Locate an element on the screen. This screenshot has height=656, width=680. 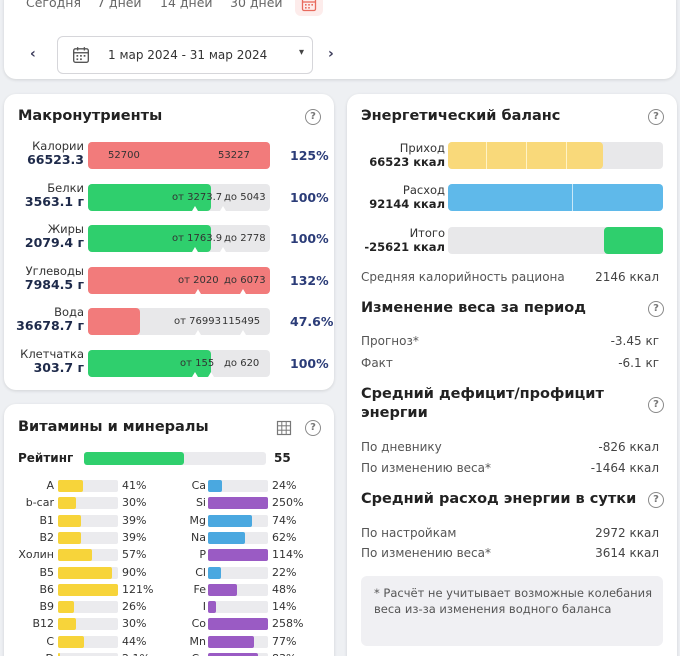
nutrient-row: P 114% is located at coordinates (169, 555).